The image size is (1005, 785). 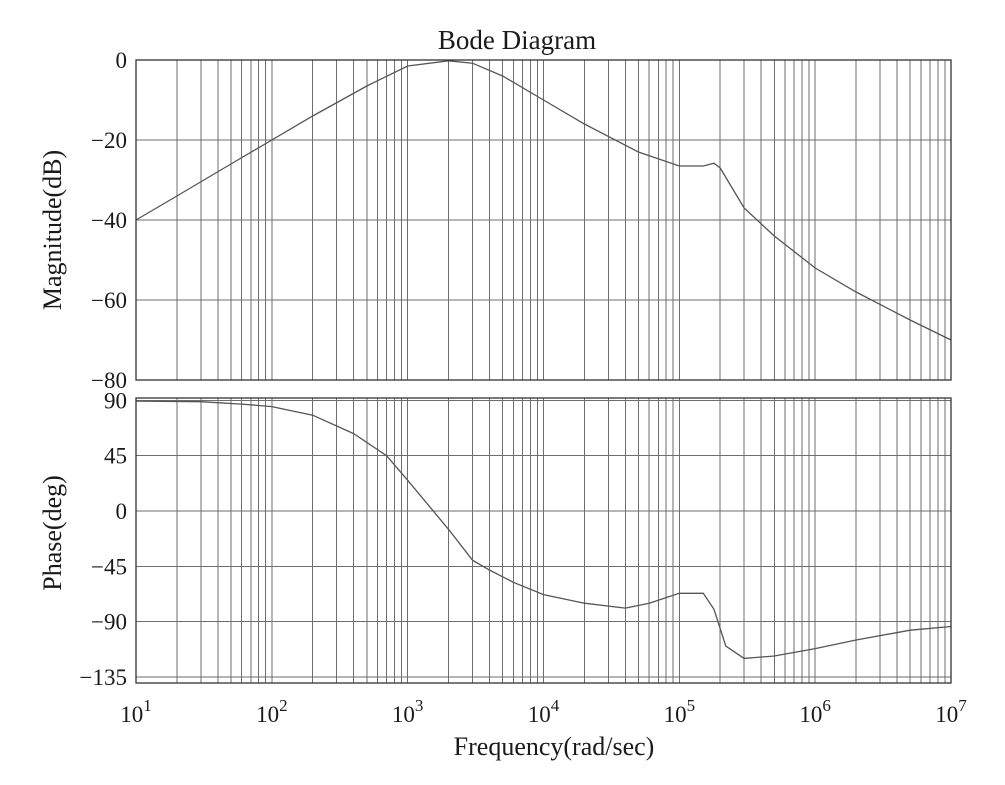 What do you see at coordinates (419, 705) in the screenshot?
I see `x-tick-exponent: 3` at bounding box center [419, 705].